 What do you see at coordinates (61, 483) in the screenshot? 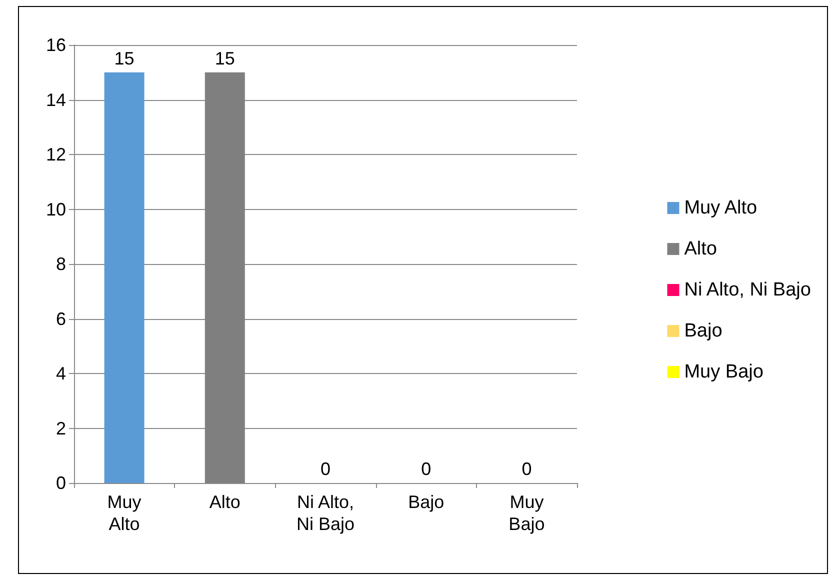
I see `y-tick-label: 0` at bounding box center [61, 483].